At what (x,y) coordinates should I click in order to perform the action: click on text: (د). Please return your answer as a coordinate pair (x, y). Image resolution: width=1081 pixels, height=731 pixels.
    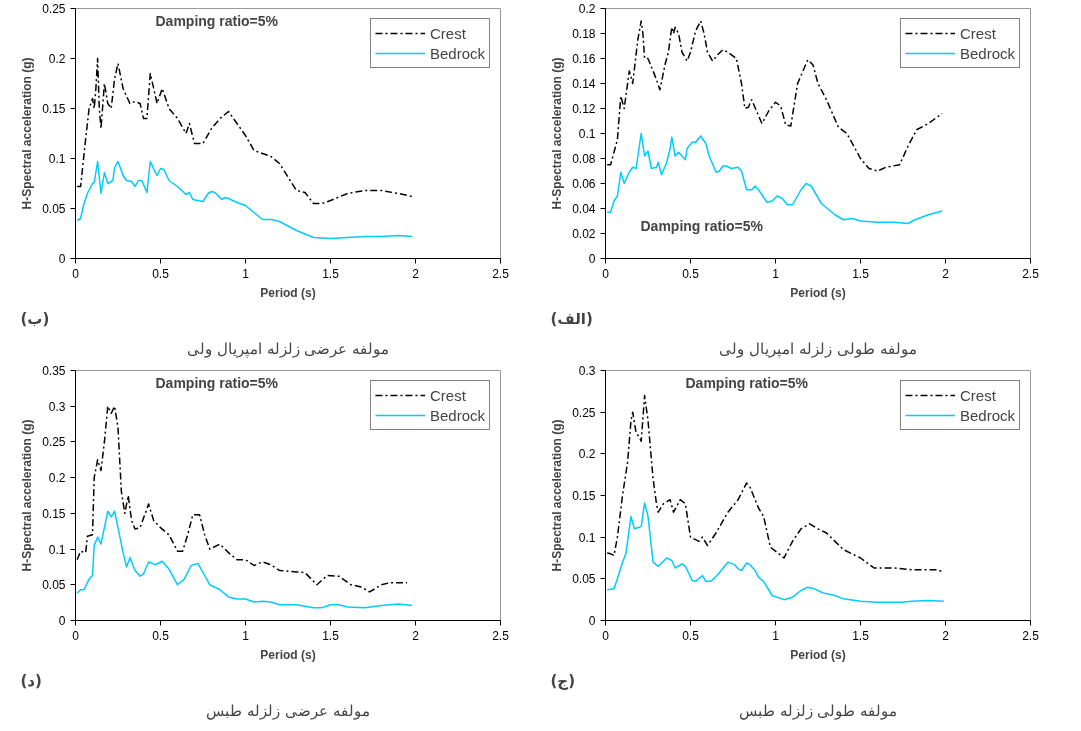
    Looking at the image, I should click on (31, 680).